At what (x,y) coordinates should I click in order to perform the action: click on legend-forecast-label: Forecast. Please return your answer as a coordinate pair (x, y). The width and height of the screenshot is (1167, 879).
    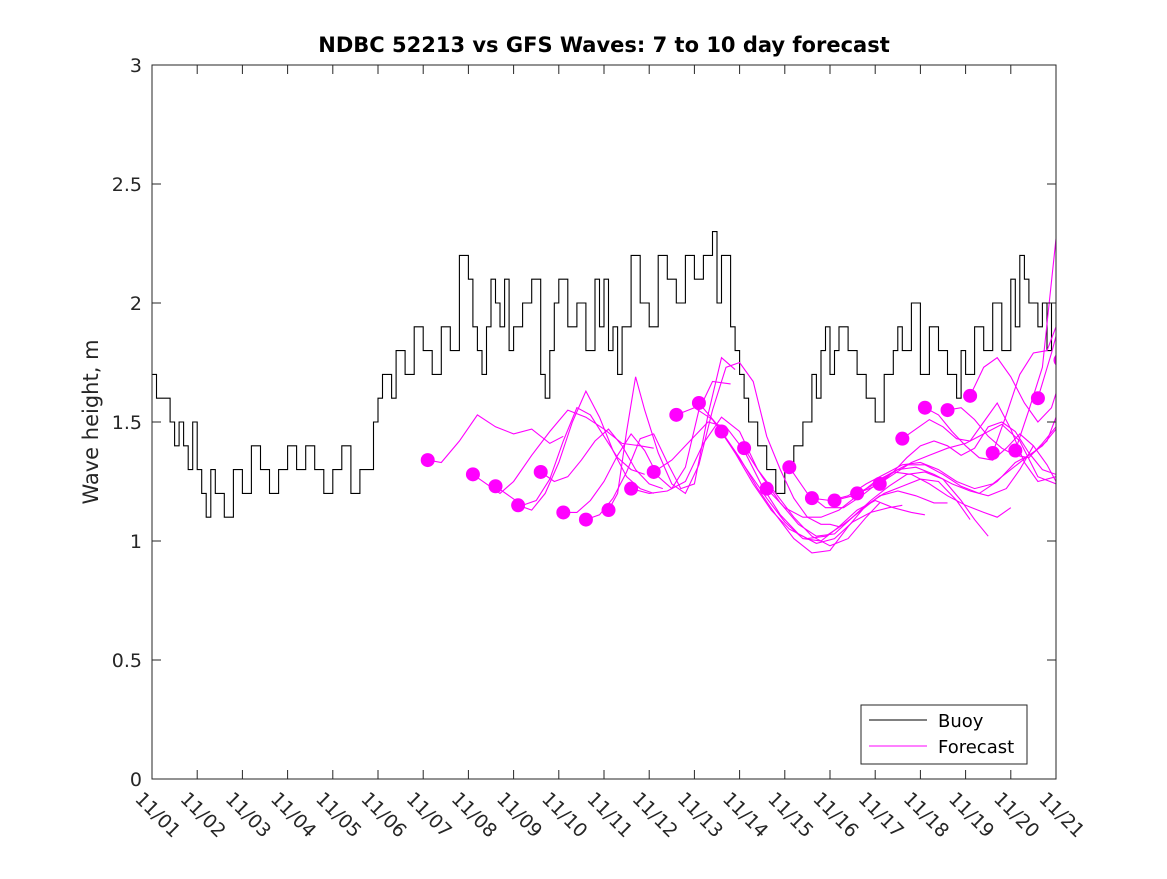
    Looking at the image, I should click on (976, 747).